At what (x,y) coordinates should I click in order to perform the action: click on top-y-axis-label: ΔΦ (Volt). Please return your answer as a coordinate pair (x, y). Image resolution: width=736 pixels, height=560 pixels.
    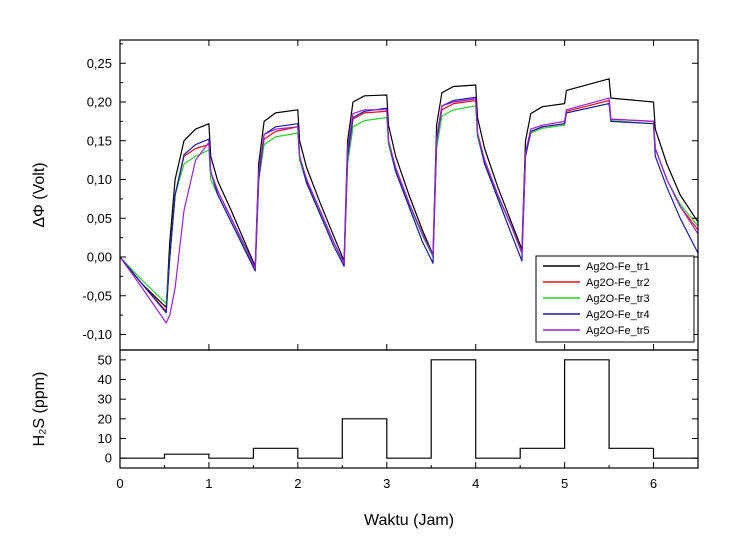
    Looking at the image, I should click on (39, 194).